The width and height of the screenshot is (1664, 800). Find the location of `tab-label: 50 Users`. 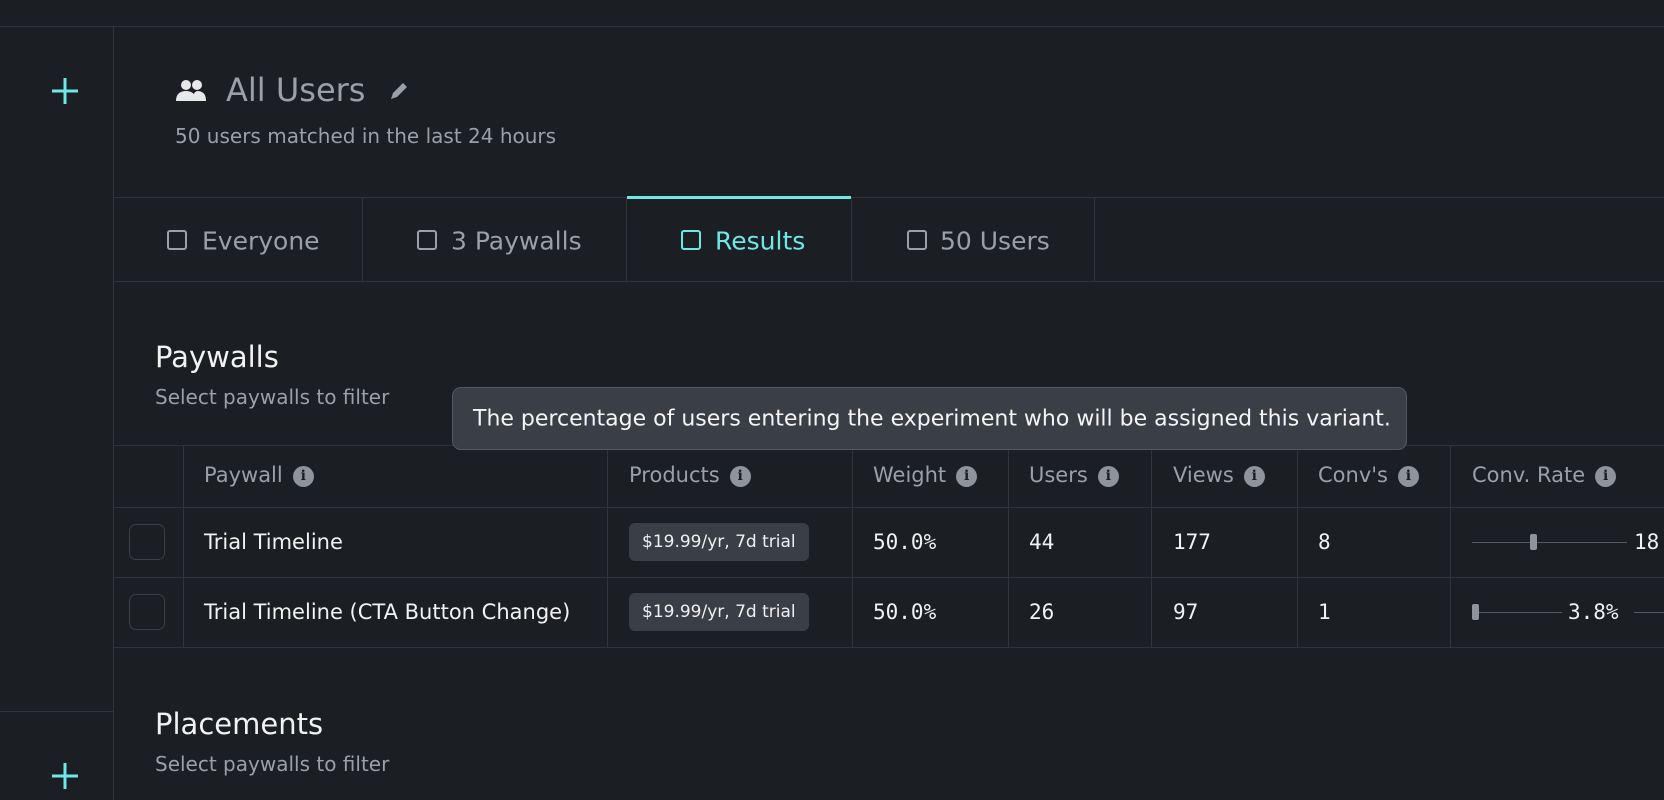

tab-label: 50 Users is located at coordinates (995, 241).